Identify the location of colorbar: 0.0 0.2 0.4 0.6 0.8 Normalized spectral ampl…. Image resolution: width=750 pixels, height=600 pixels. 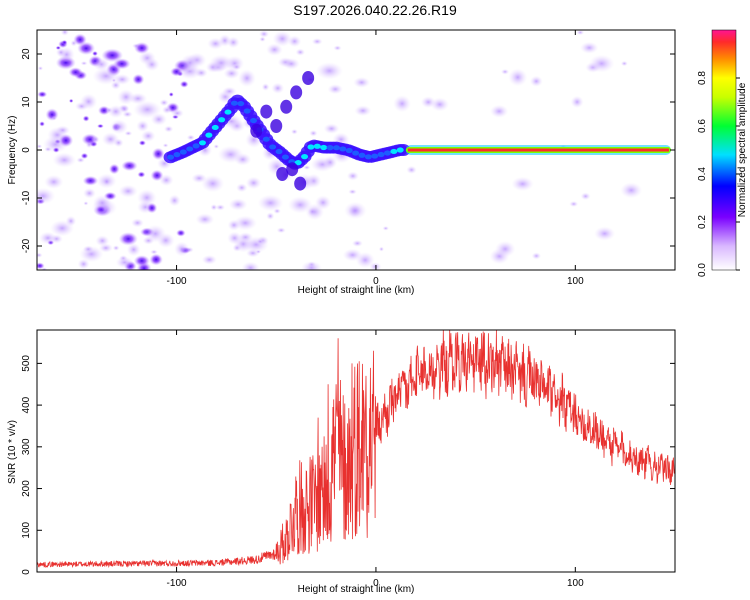
(722, 153).